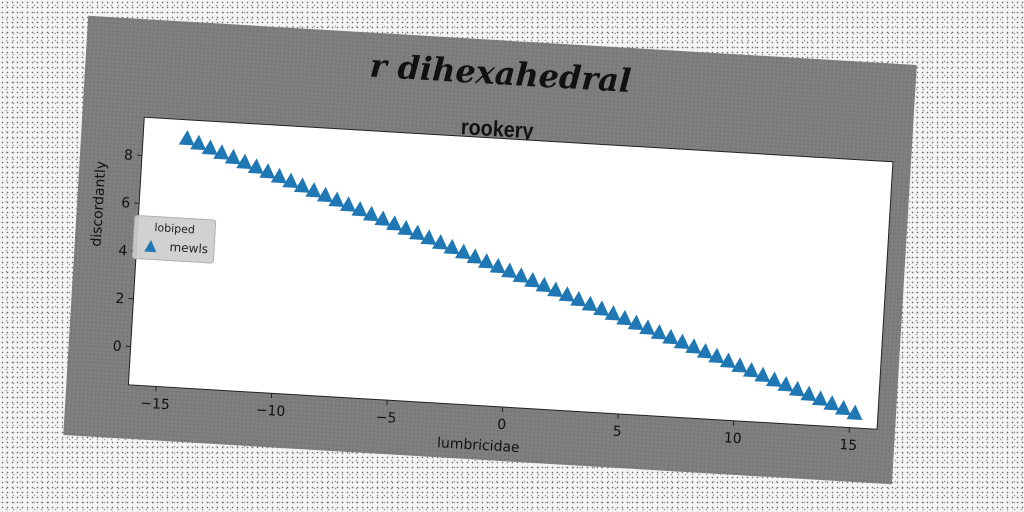  Describe the element at coordinates (386, 418) in the screenshot. I see `x-tick-label: −5` at that location.